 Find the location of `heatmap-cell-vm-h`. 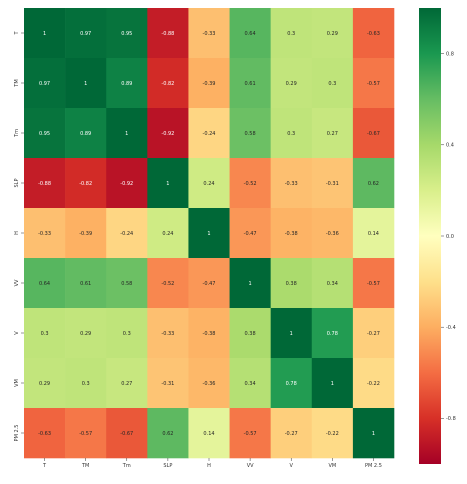

heatmap-cell-vm-h is located at coordinates (209, 383).